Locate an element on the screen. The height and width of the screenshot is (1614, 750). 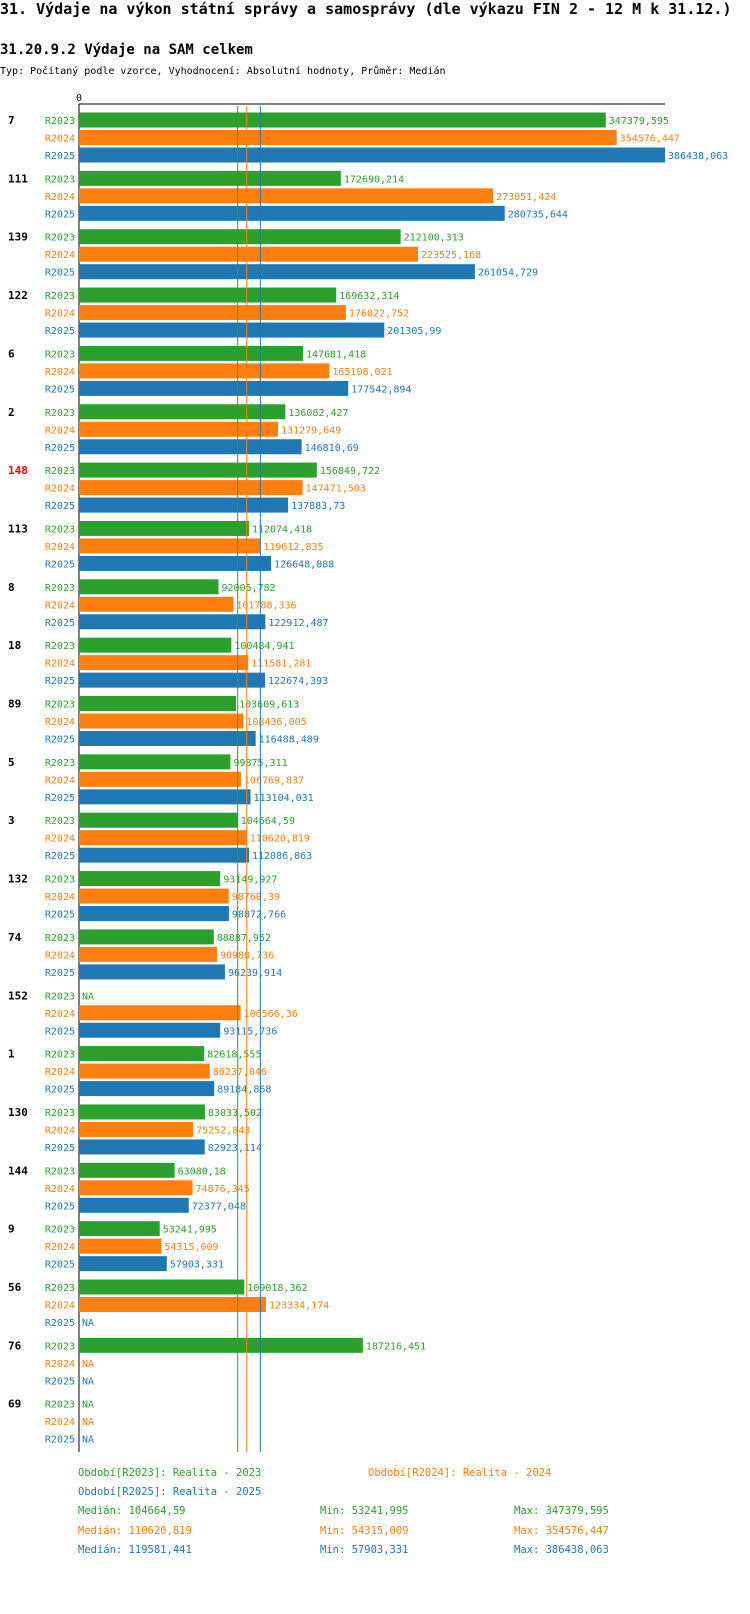
bar-value-label: 111581,281 is located at coordinates (281, 664).